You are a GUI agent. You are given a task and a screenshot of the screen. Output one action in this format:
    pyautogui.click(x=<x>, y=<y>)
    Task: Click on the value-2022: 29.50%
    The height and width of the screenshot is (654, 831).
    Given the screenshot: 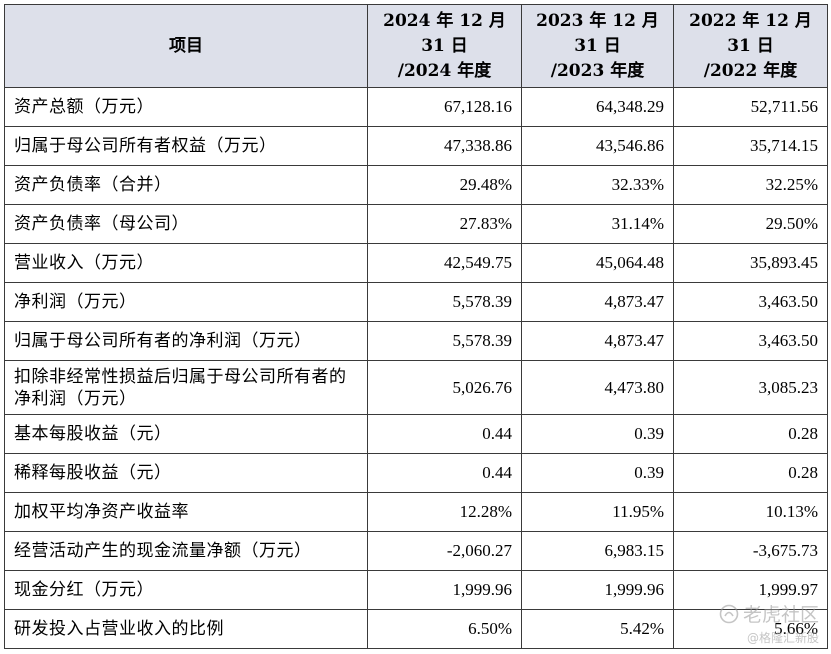 What is the action you would take?
    pyautogui.click(x=750, y=224)
    